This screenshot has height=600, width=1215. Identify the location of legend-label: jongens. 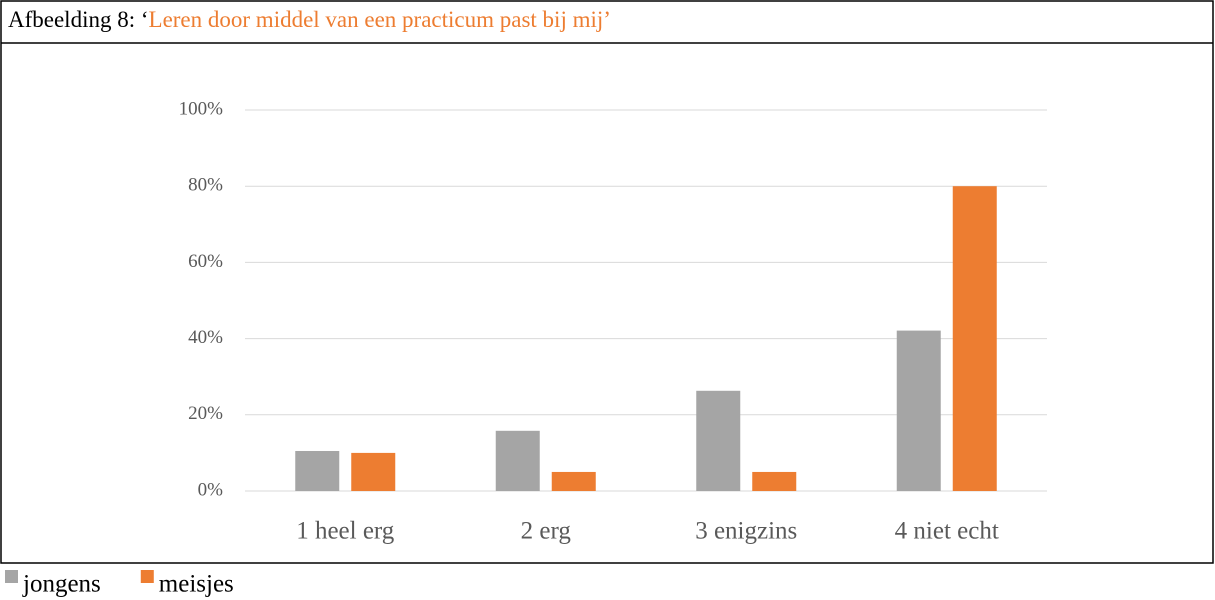
(61, 584).